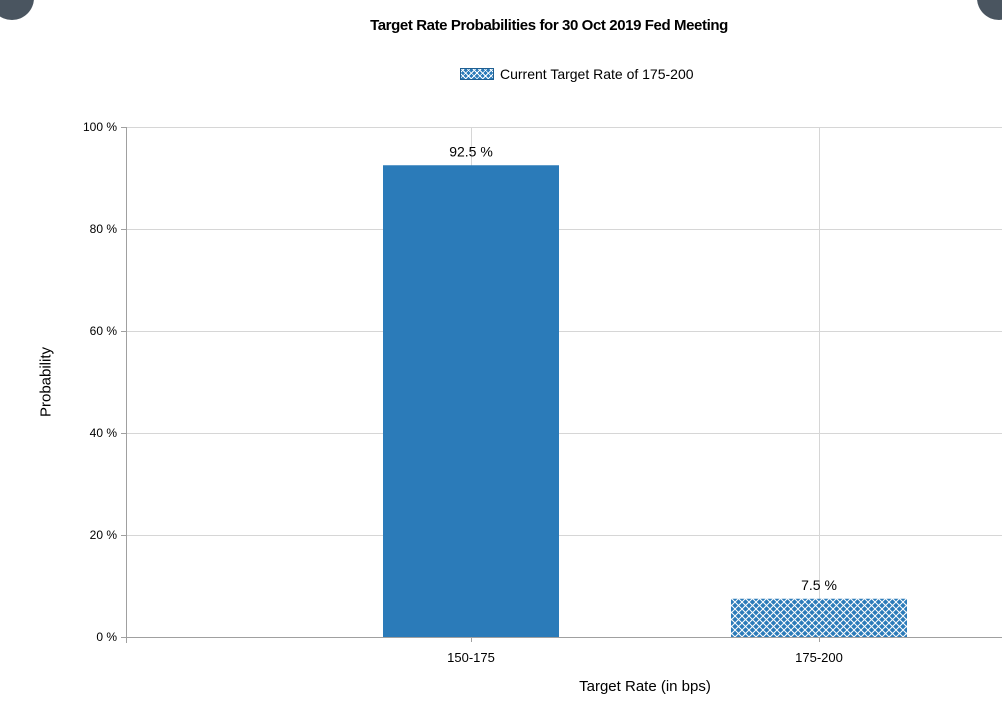  I want to click on y-tick-label: 0 %, so click(106, 637).